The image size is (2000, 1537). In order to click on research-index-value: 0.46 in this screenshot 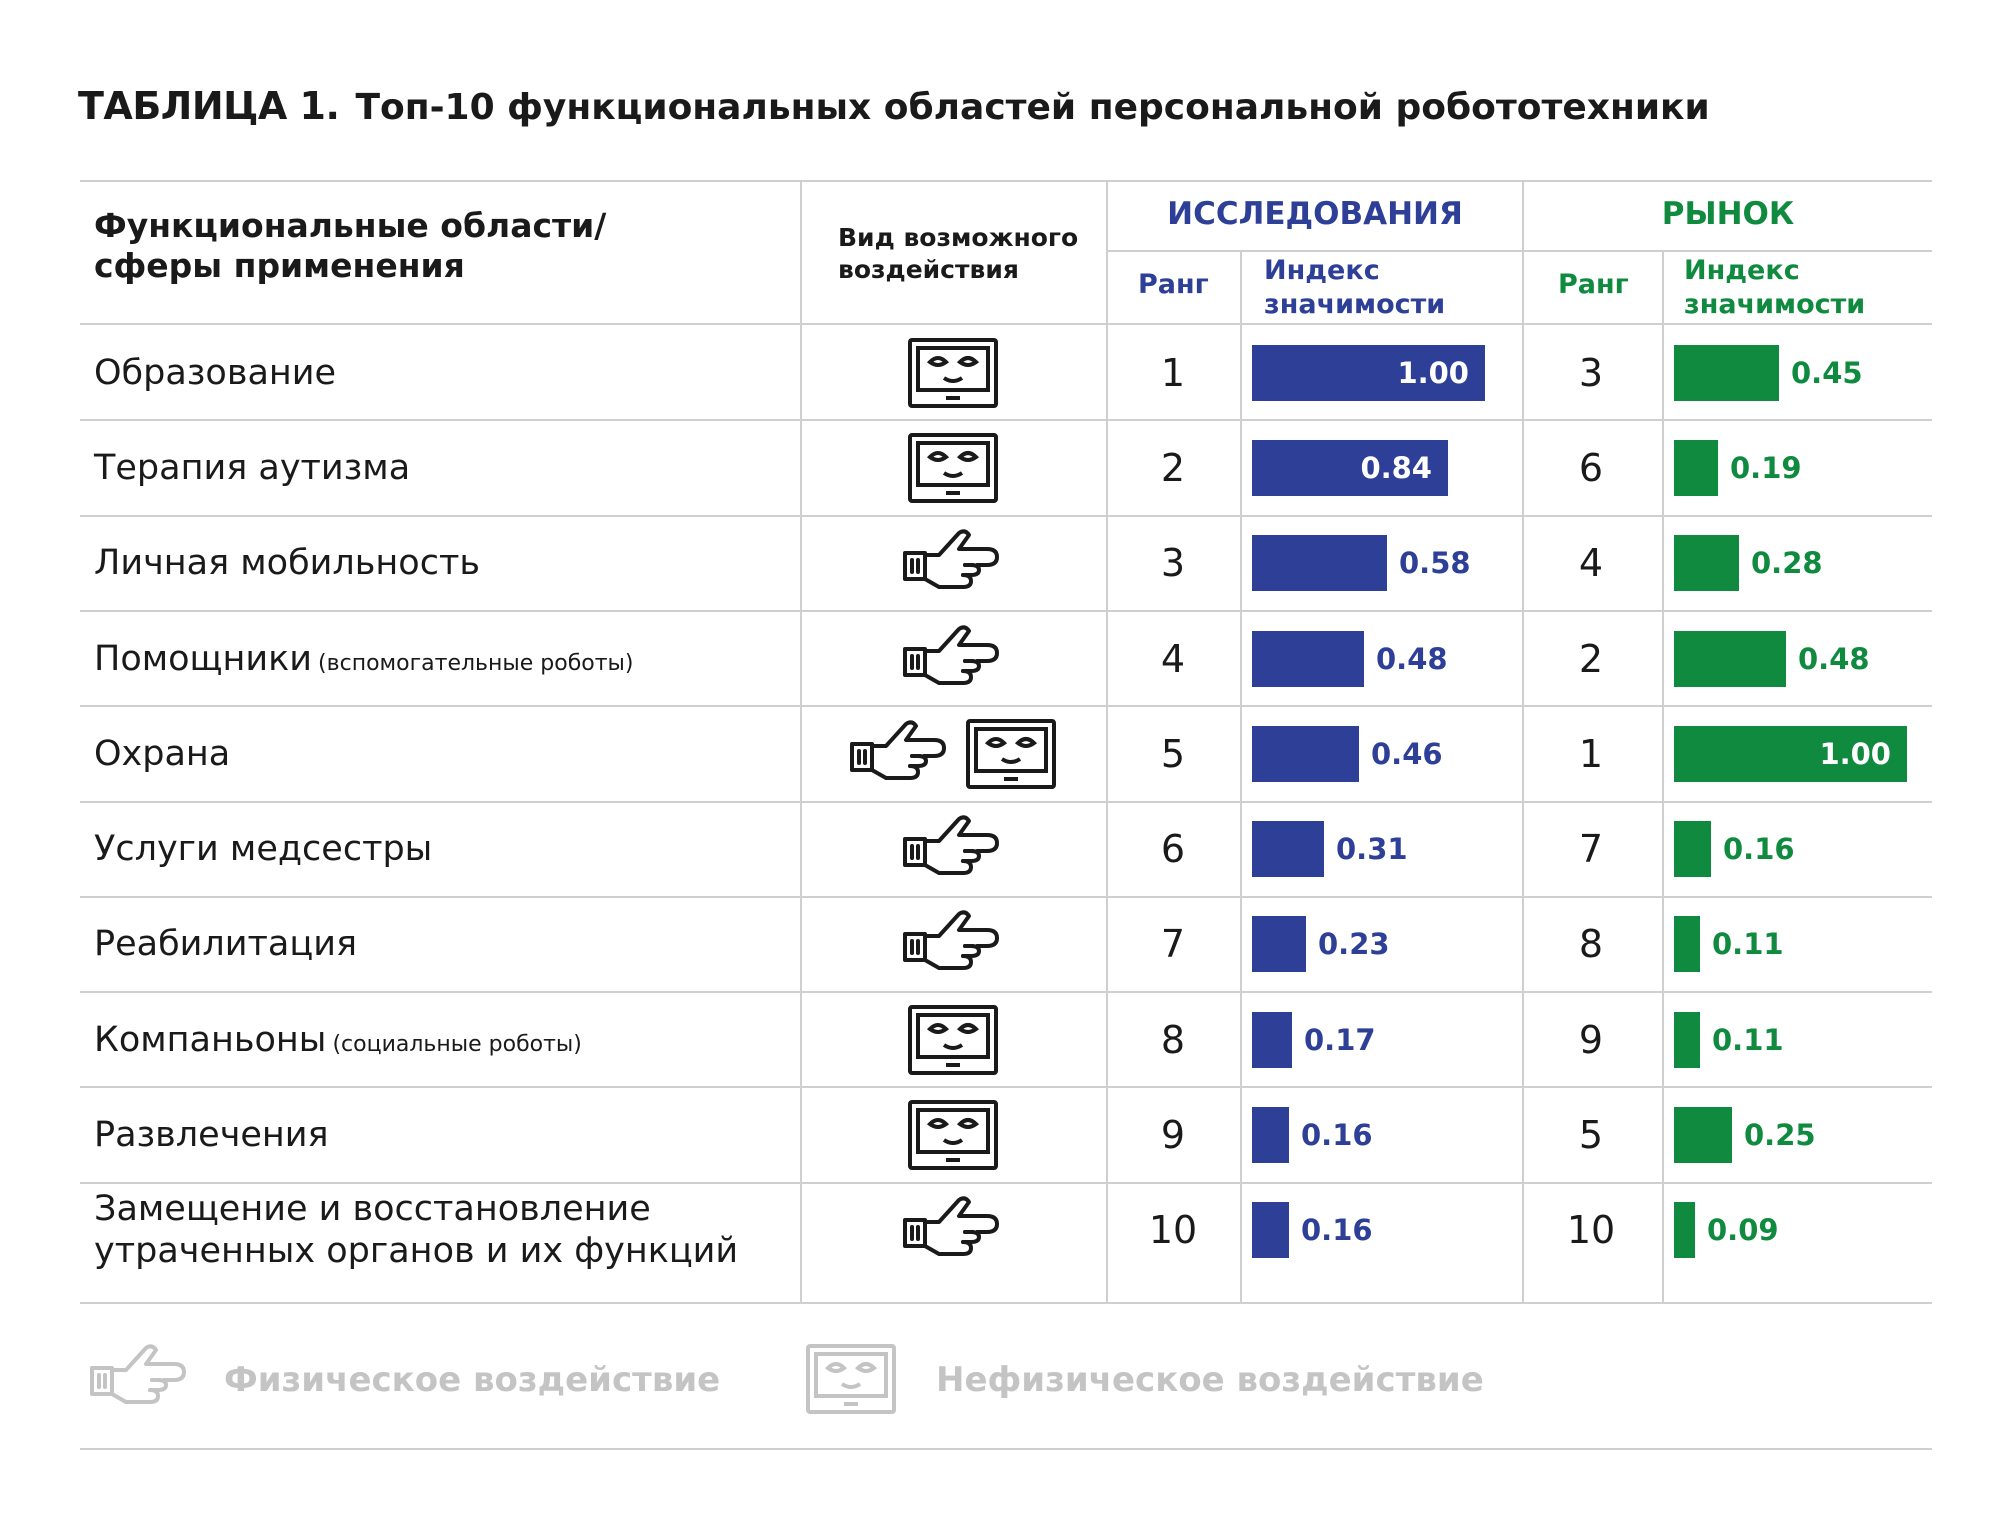, I will do `click(1407, 753)`.